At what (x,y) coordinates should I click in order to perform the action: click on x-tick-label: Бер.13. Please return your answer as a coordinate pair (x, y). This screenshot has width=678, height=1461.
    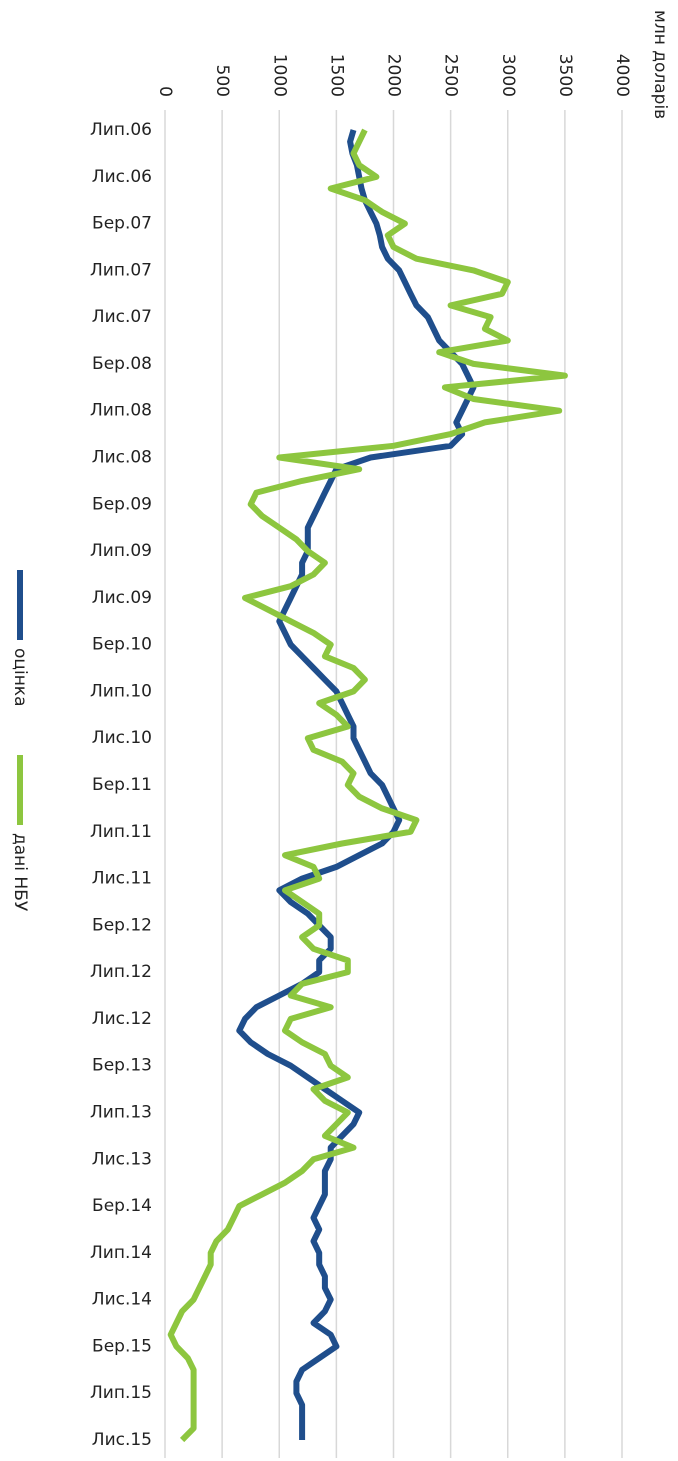
    Looking at the image, I should click on (122, 1066).